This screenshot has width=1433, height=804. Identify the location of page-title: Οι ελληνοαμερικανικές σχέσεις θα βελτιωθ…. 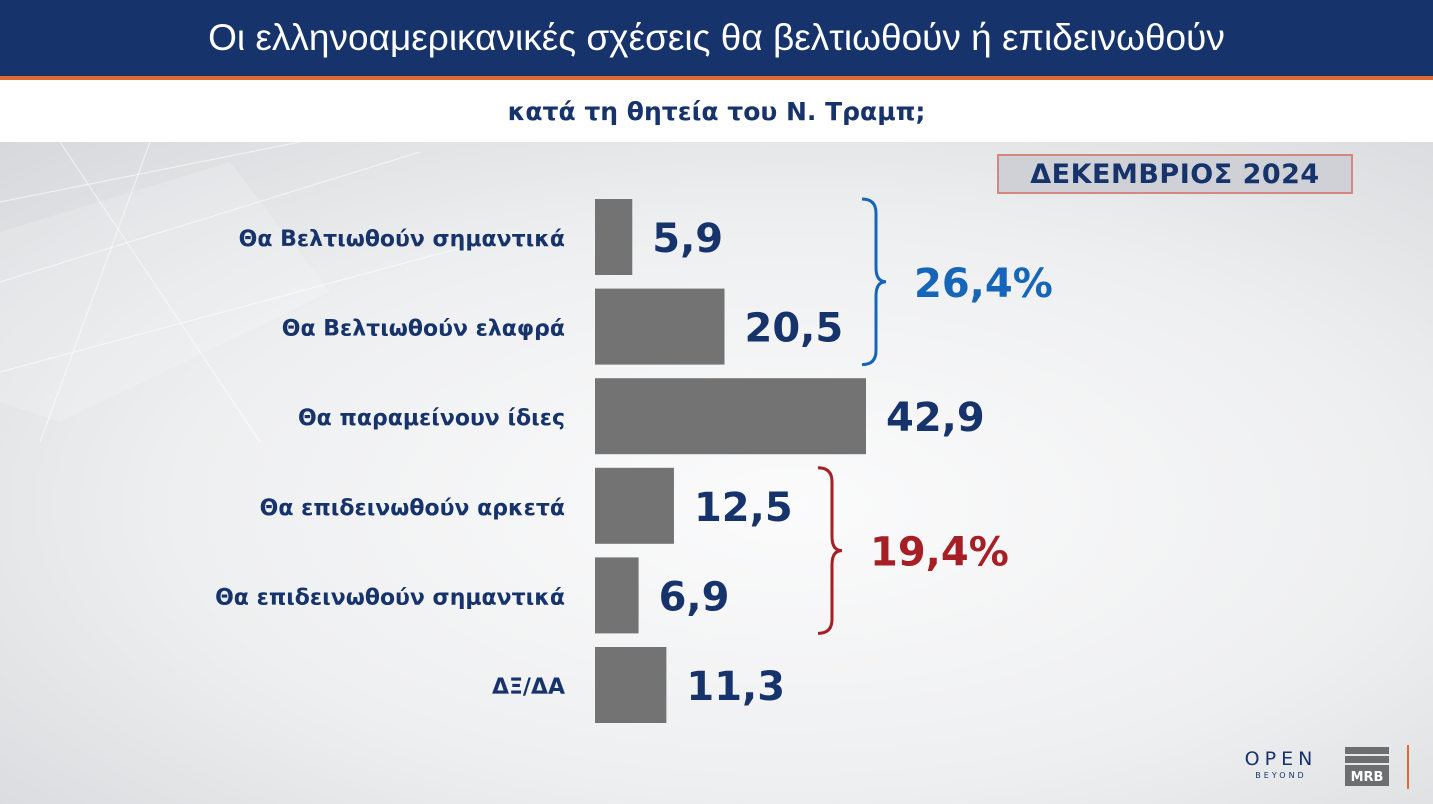
(716, 37).